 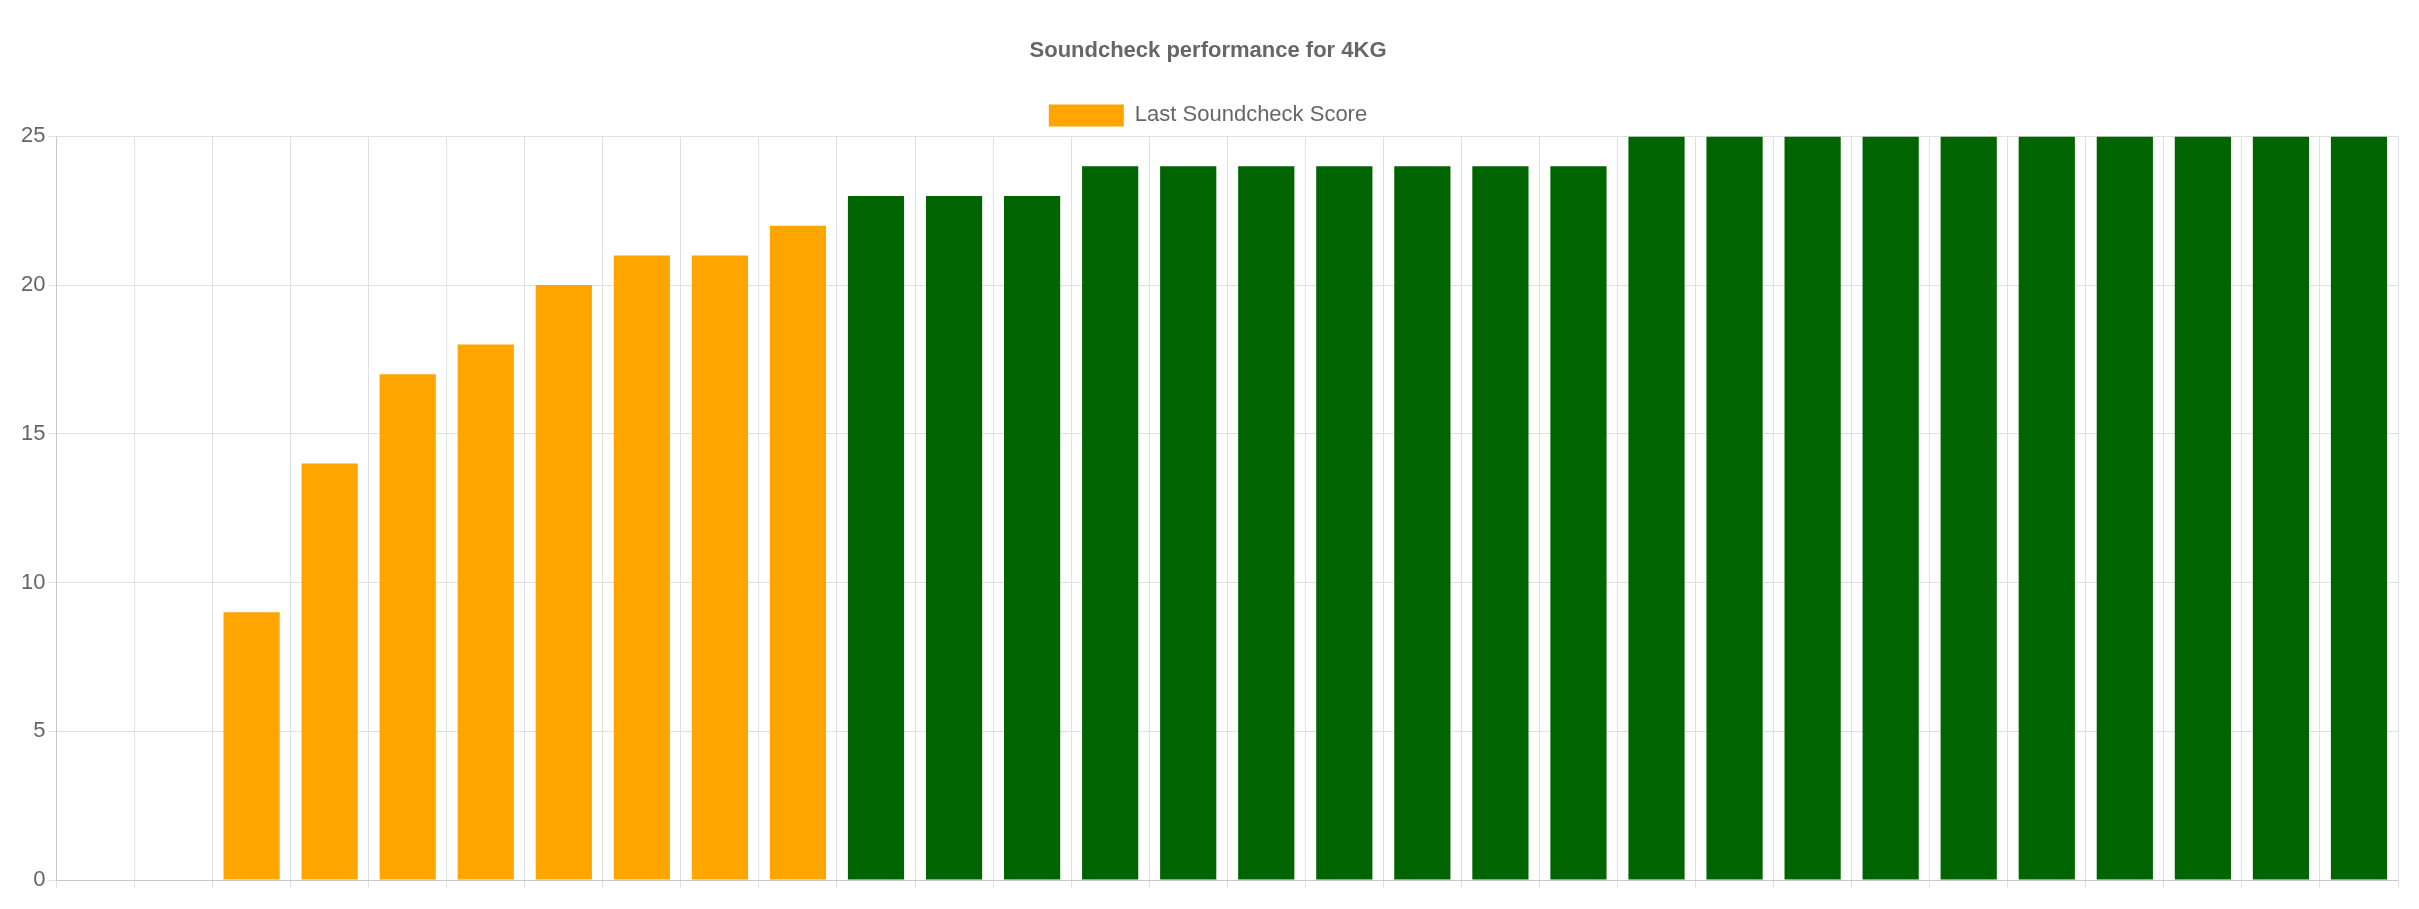 What do you see at coordinates (33, 284) in the screenshot?
I see `y-tick-label: 20` at bounding box center [33, 284].